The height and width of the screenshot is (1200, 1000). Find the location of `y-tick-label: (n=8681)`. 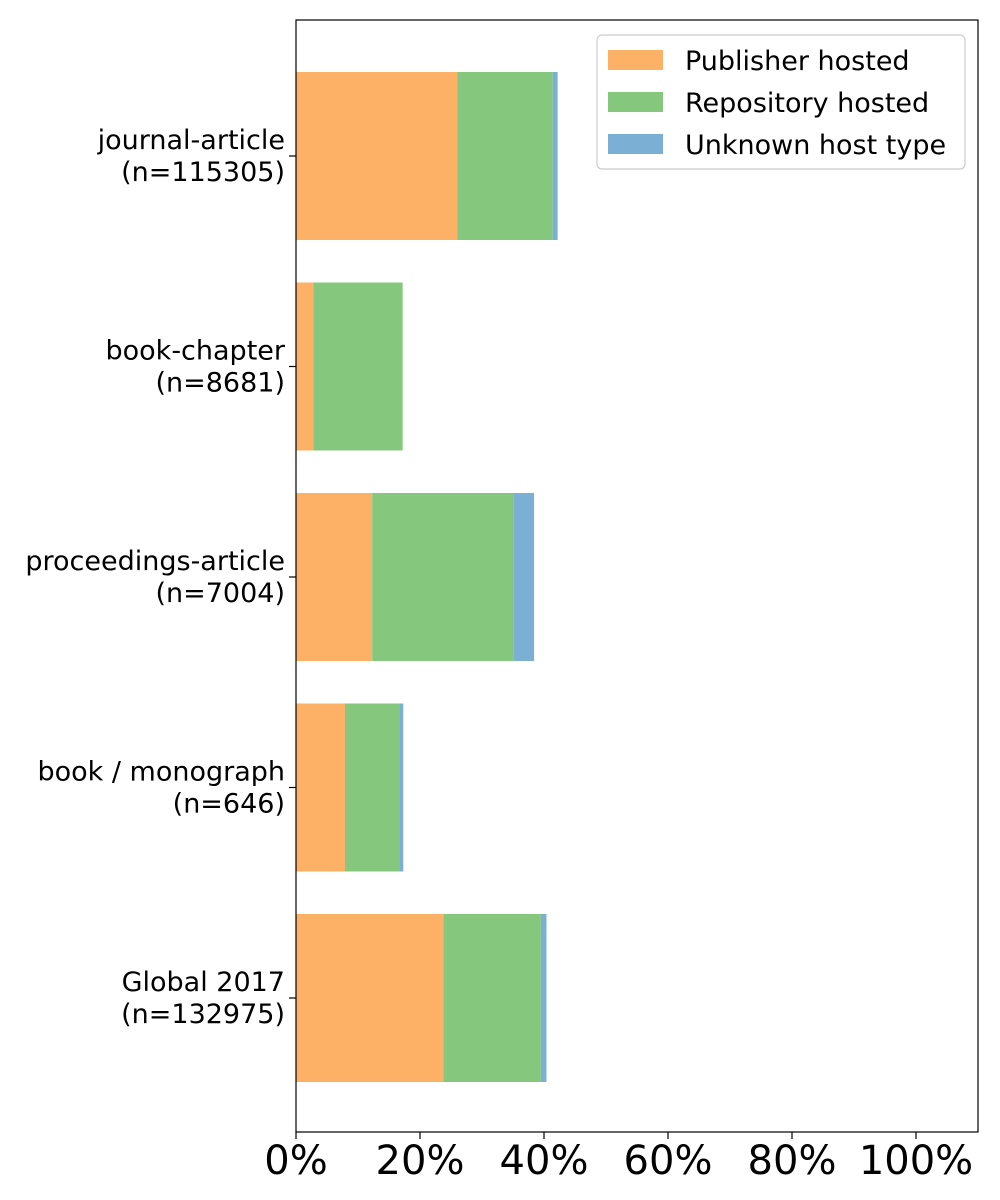

y-tick-label: (n=8681) is located at coordinates (220, 383).